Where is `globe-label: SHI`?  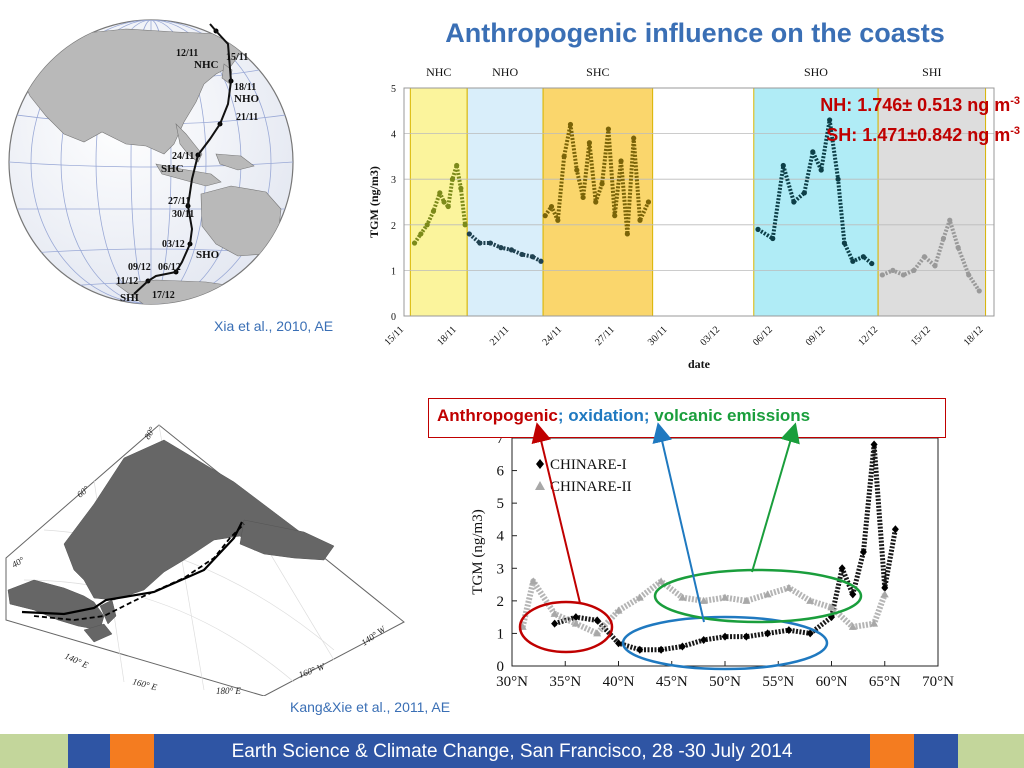 globe-label: SHI is located at coordinates (129, 298).